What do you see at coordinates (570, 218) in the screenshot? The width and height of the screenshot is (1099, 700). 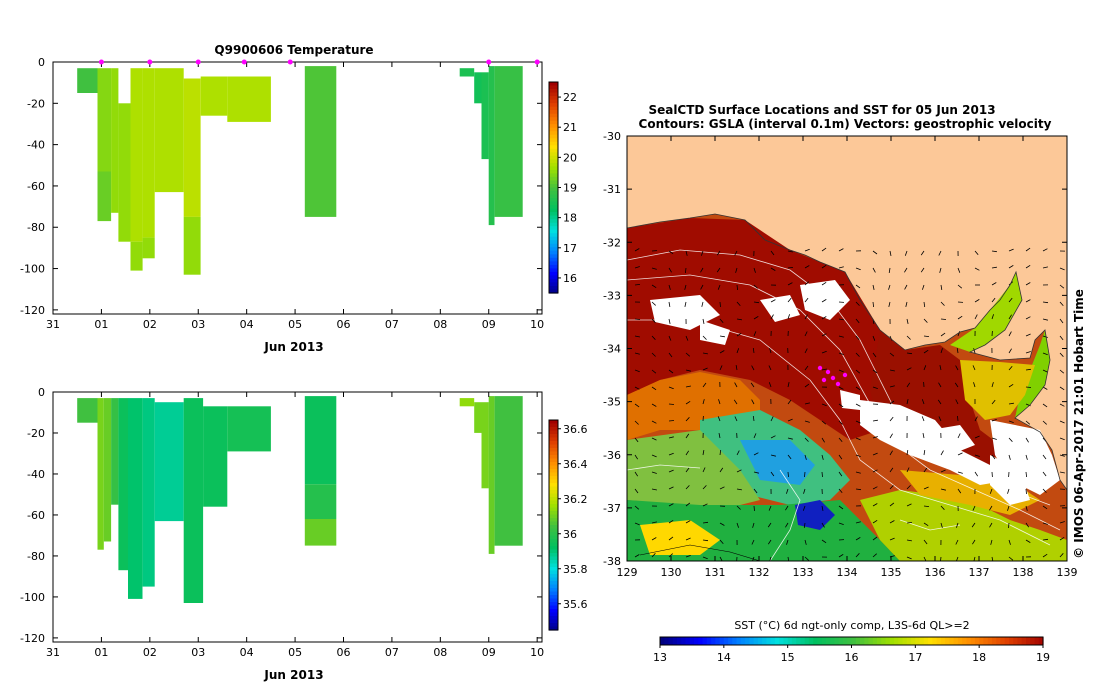 I see `colorbar-tick-label: 18` at bounding box center [570, 218].